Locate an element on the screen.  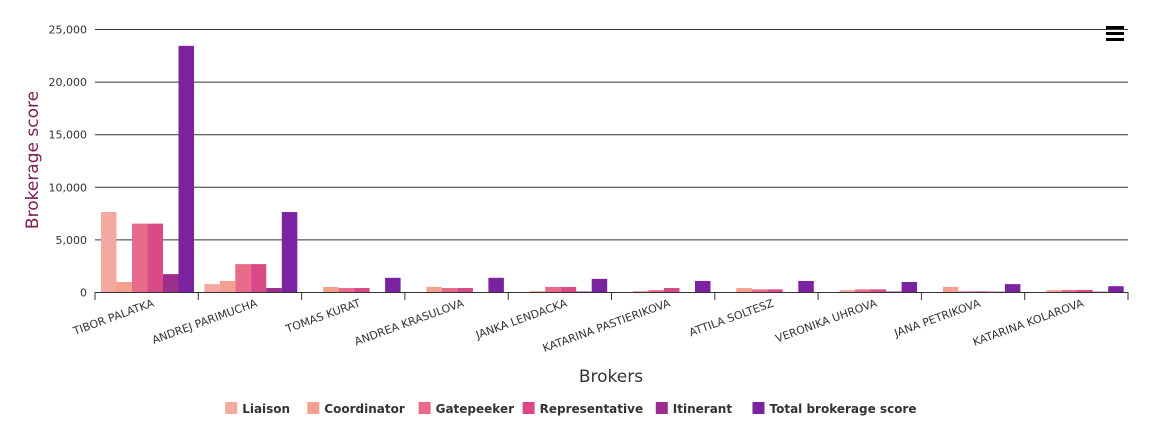
x-tick-label: JANA PETRIKOVA is located at coordinates (937, 318).